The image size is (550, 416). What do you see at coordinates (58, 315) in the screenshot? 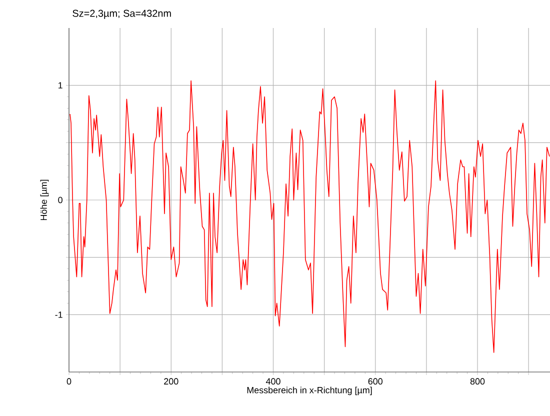
I see `y-tick-label: -1` at bounding box center [58, 315].